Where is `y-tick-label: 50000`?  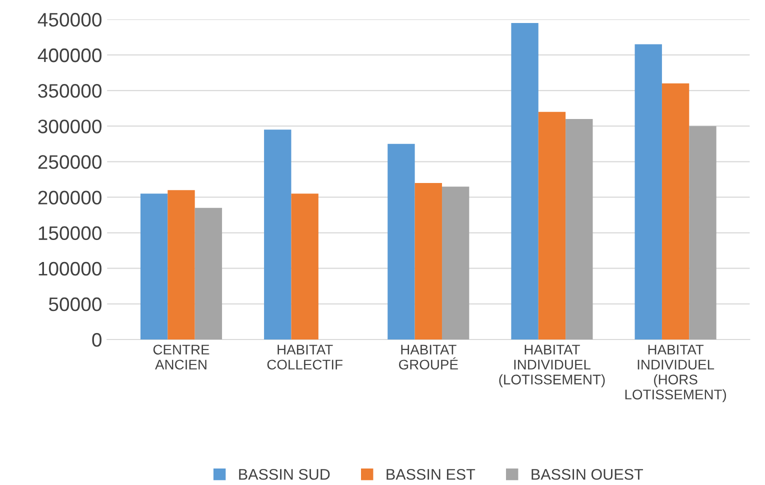 y-tick-label: 50000 is located at coordinates (75, 304).